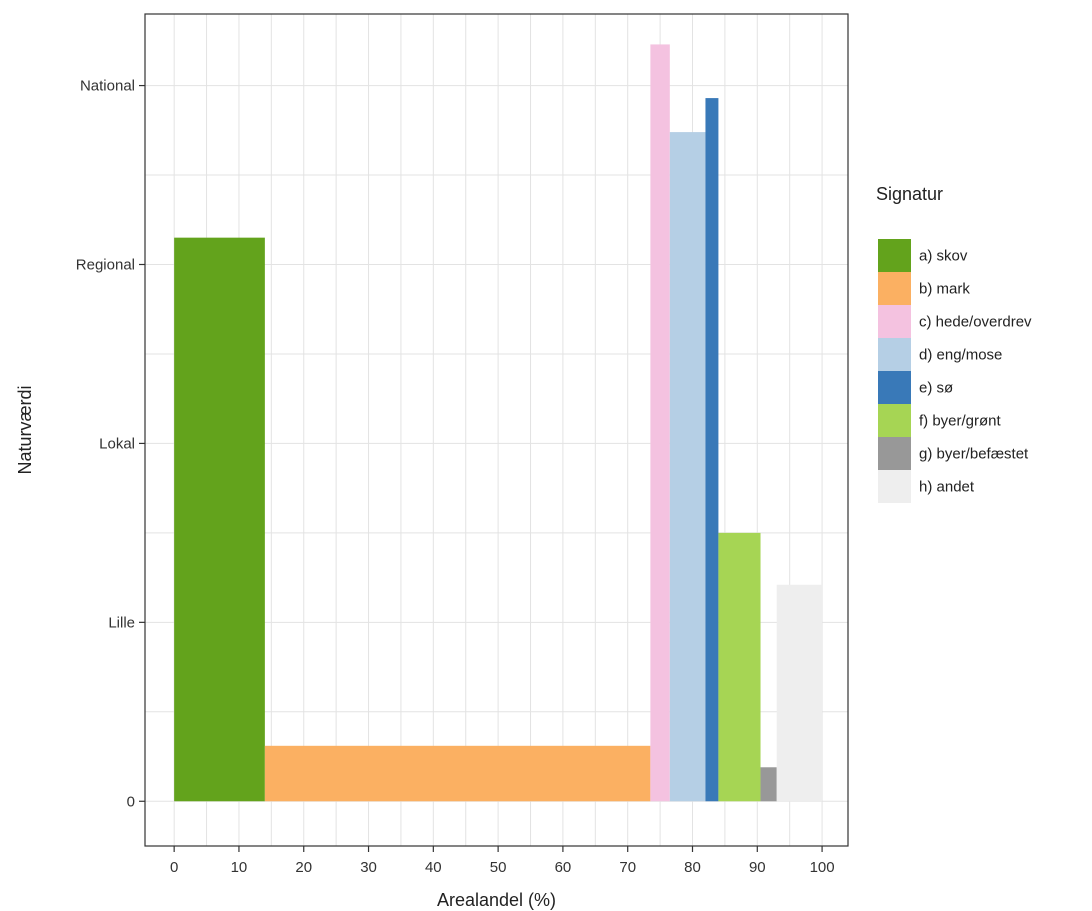 Image resolution: width=1092 pixels, height=911 pixels. What do you see at coordinates (960, 421) in the screenshot?
I see `legend-label: f) byer/grønt` at bounding box center [960, 421].